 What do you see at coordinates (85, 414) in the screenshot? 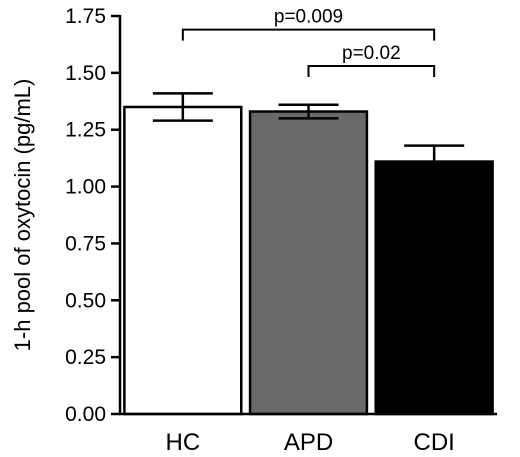
I see `y-tick-label: 0.00` at bounding box center [85, 414].